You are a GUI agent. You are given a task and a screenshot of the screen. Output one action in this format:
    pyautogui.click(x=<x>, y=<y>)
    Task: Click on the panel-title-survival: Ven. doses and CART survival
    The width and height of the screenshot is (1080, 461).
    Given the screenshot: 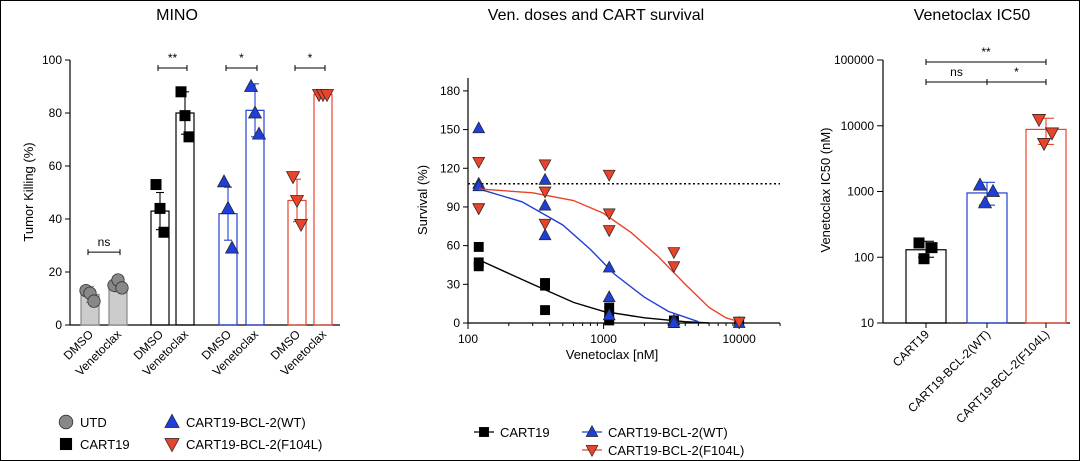 What is the action you would take?
    pyautogui.click(x=596, y=15)
    